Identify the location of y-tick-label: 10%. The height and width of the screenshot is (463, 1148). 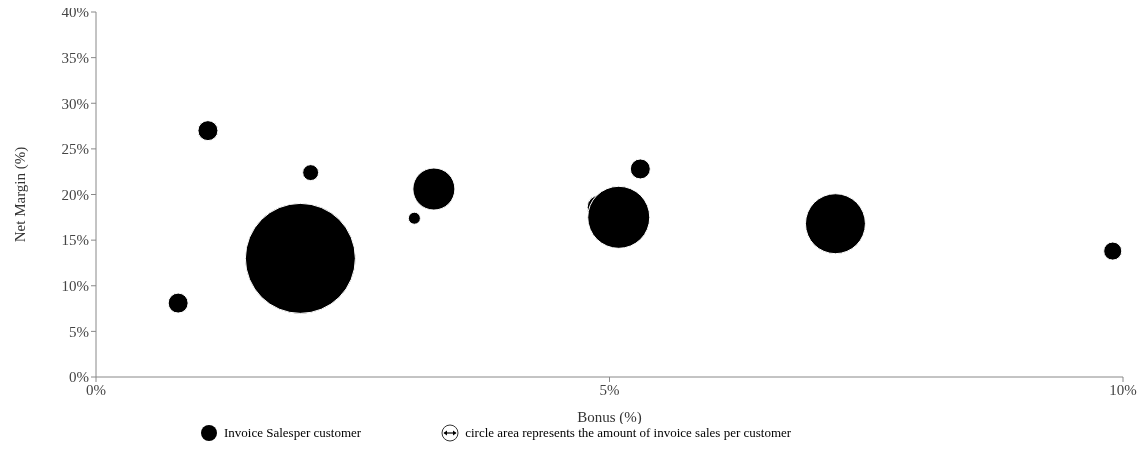
(75, 286).